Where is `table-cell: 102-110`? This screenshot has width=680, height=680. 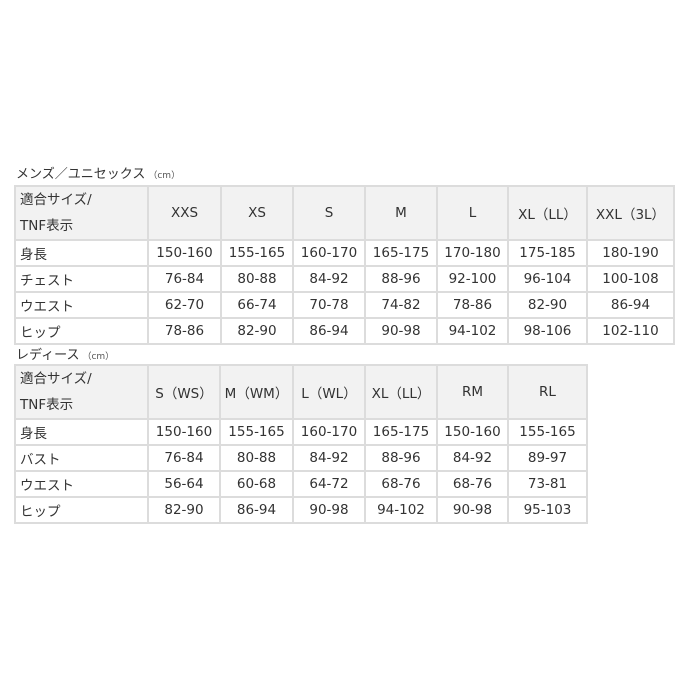 table-cell: 102-110 is located at coordinates (630, 331).